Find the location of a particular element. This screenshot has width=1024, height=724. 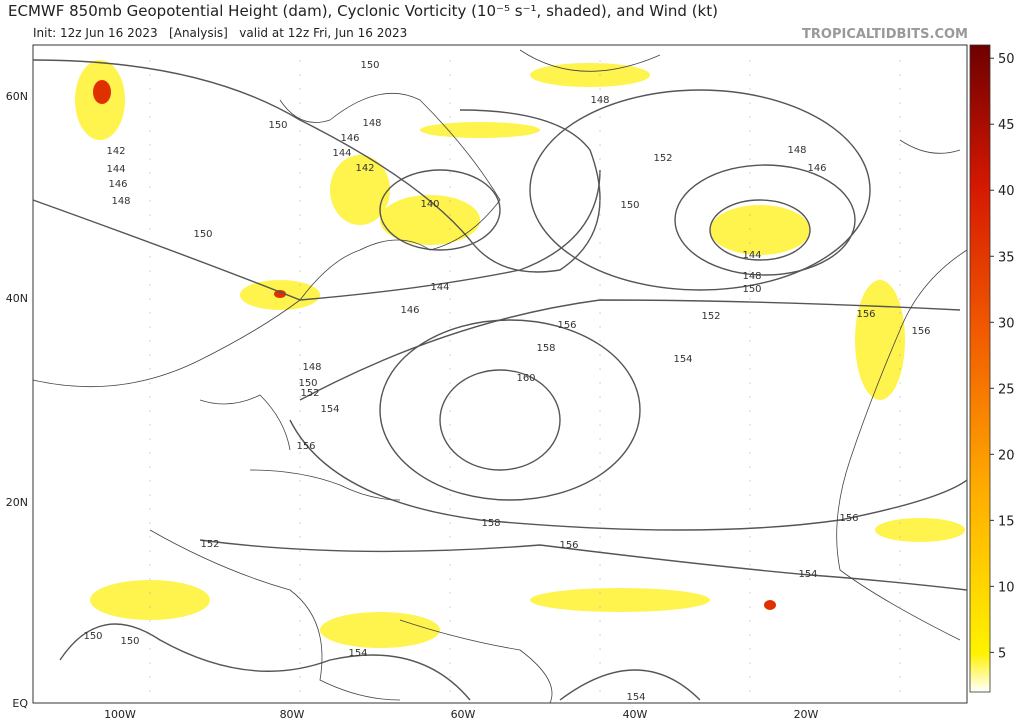

longitude-label: 20W is located at coordinates (806, 714).